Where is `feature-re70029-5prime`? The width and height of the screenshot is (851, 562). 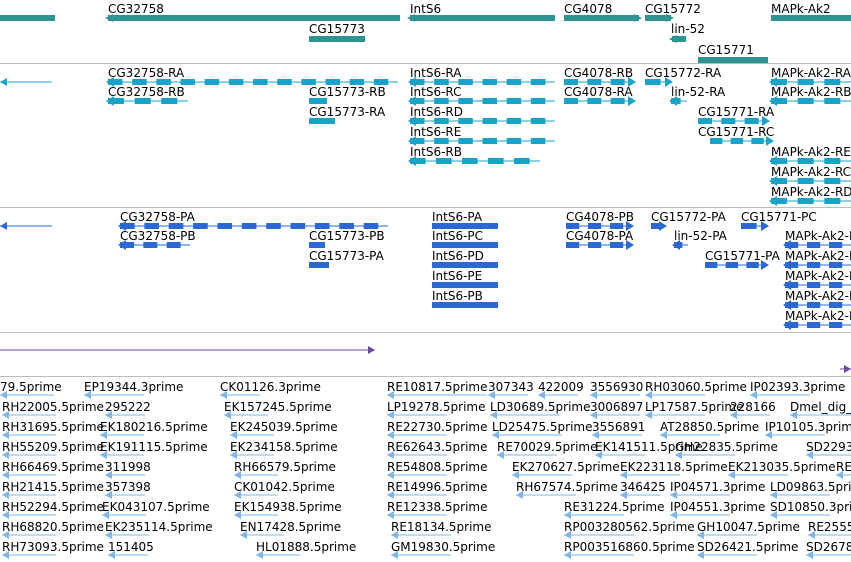 feature-re70029-5prime is located at coordinates (527, 455).